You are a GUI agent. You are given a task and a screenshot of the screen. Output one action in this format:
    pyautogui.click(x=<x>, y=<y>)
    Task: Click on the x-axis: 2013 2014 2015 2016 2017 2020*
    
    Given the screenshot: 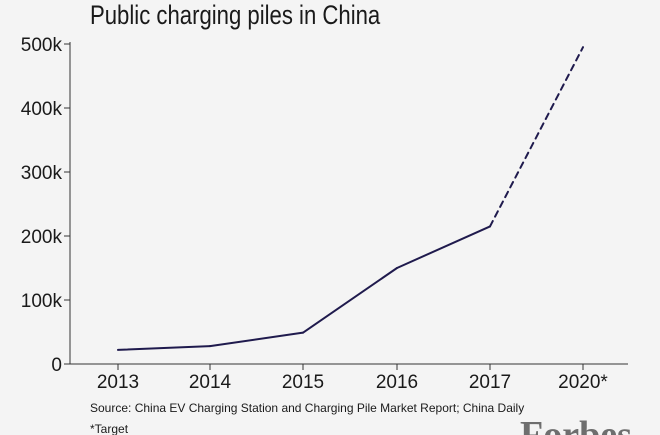 What is the action you would take?
    pyautogui.click(x=349, y=378)
    